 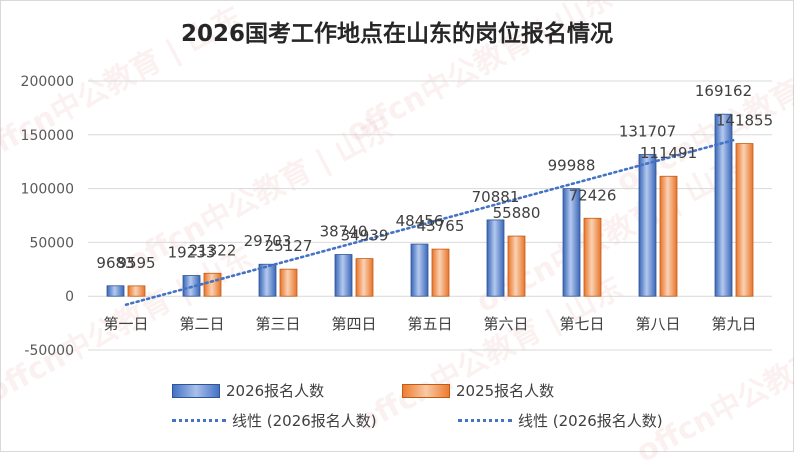 I want to click on data-label: 38740, so click(x=344, y=232).